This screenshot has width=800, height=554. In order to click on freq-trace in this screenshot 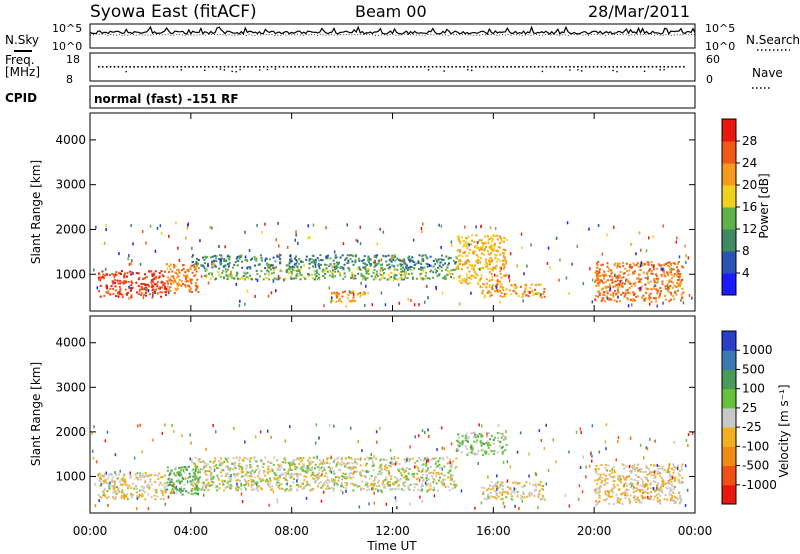, I will do `click(391, 69)`.